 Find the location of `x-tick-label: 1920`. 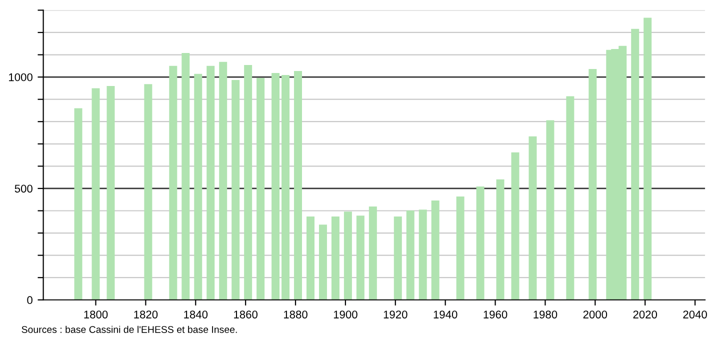

x-tick-label: 1920 is located at coordinates (396, 314).